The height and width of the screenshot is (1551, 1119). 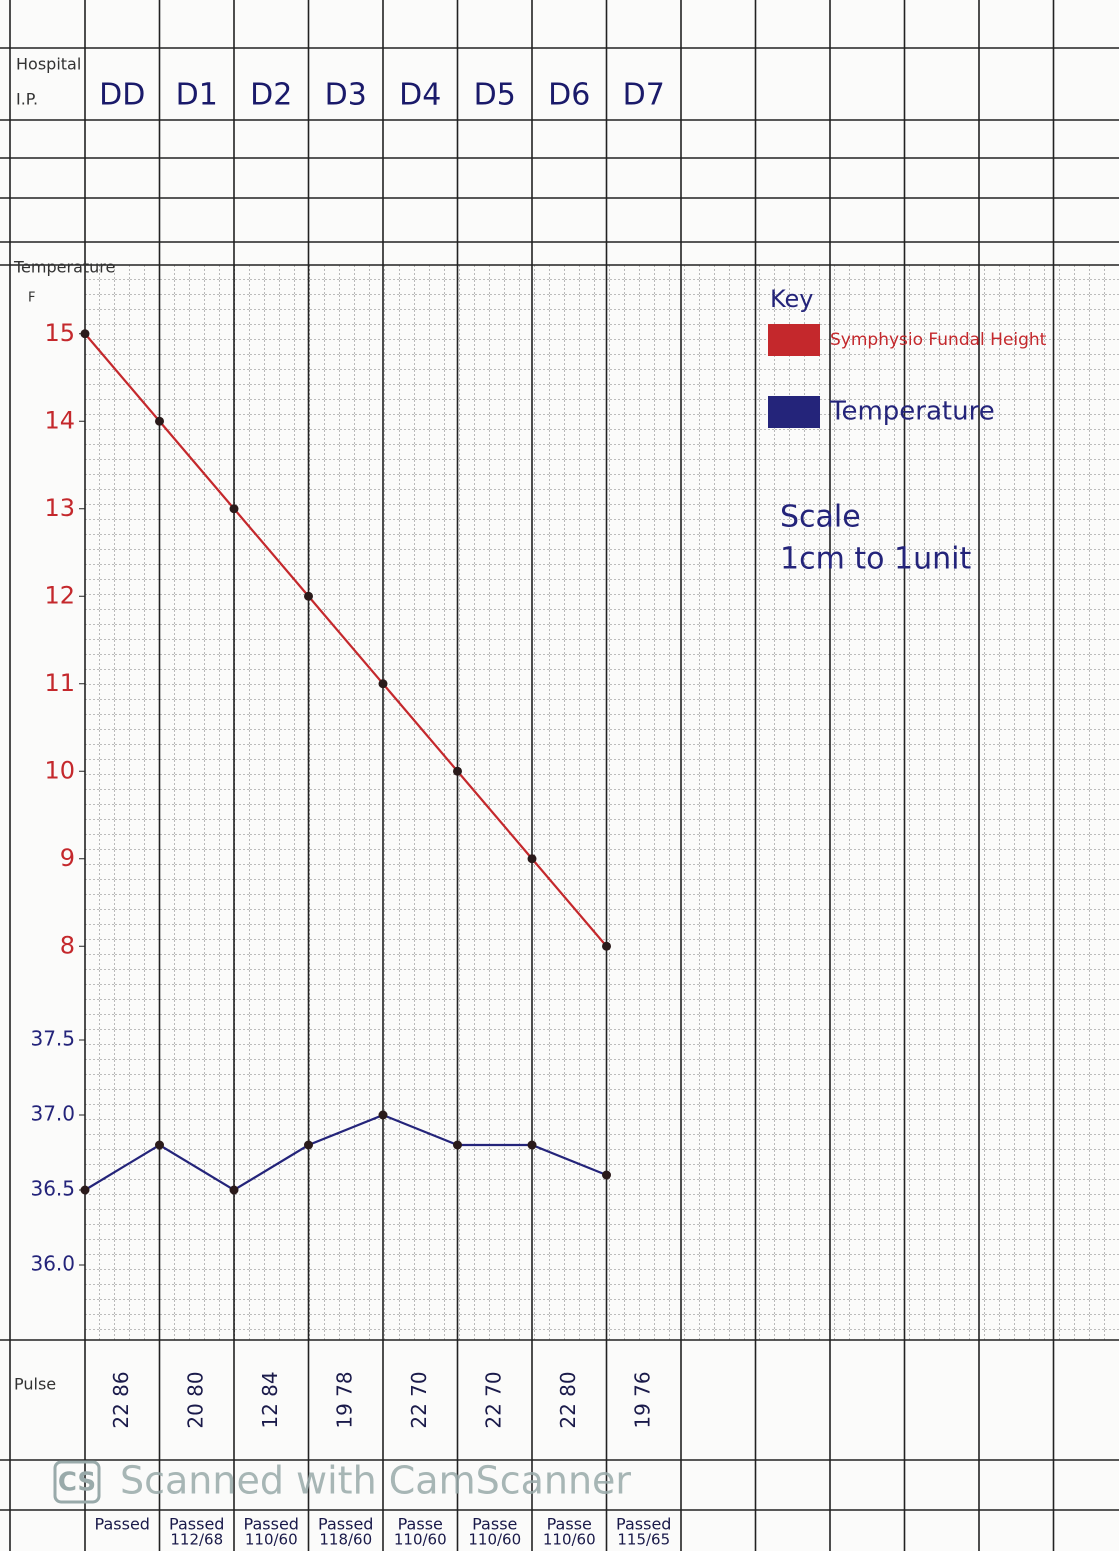 What do you see at coordinates (344, 1399) in the screenshot?
I see `resp-pulse: 19 78` at bounding box center [344, 1399].